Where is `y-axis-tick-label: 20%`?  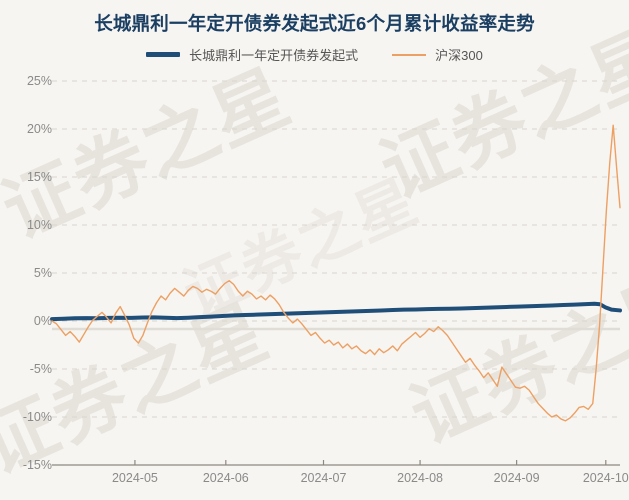
y-axis-tick-label: 20% is located at coordinates (39, 129).